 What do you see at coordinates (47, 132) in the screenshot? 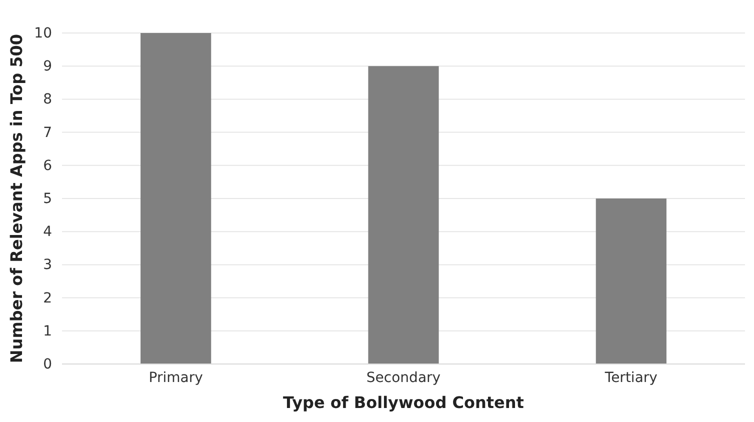
I see `y-tick-label: 7` at bounding box center [47, 132].